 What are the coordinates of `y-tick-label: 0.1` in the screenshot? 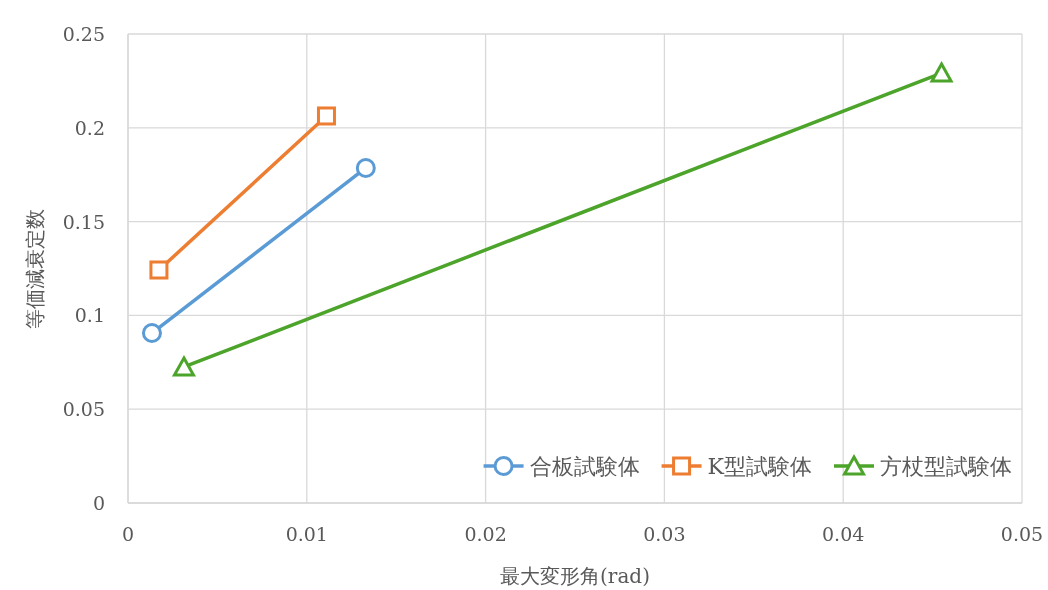 It's located at (89, 315).